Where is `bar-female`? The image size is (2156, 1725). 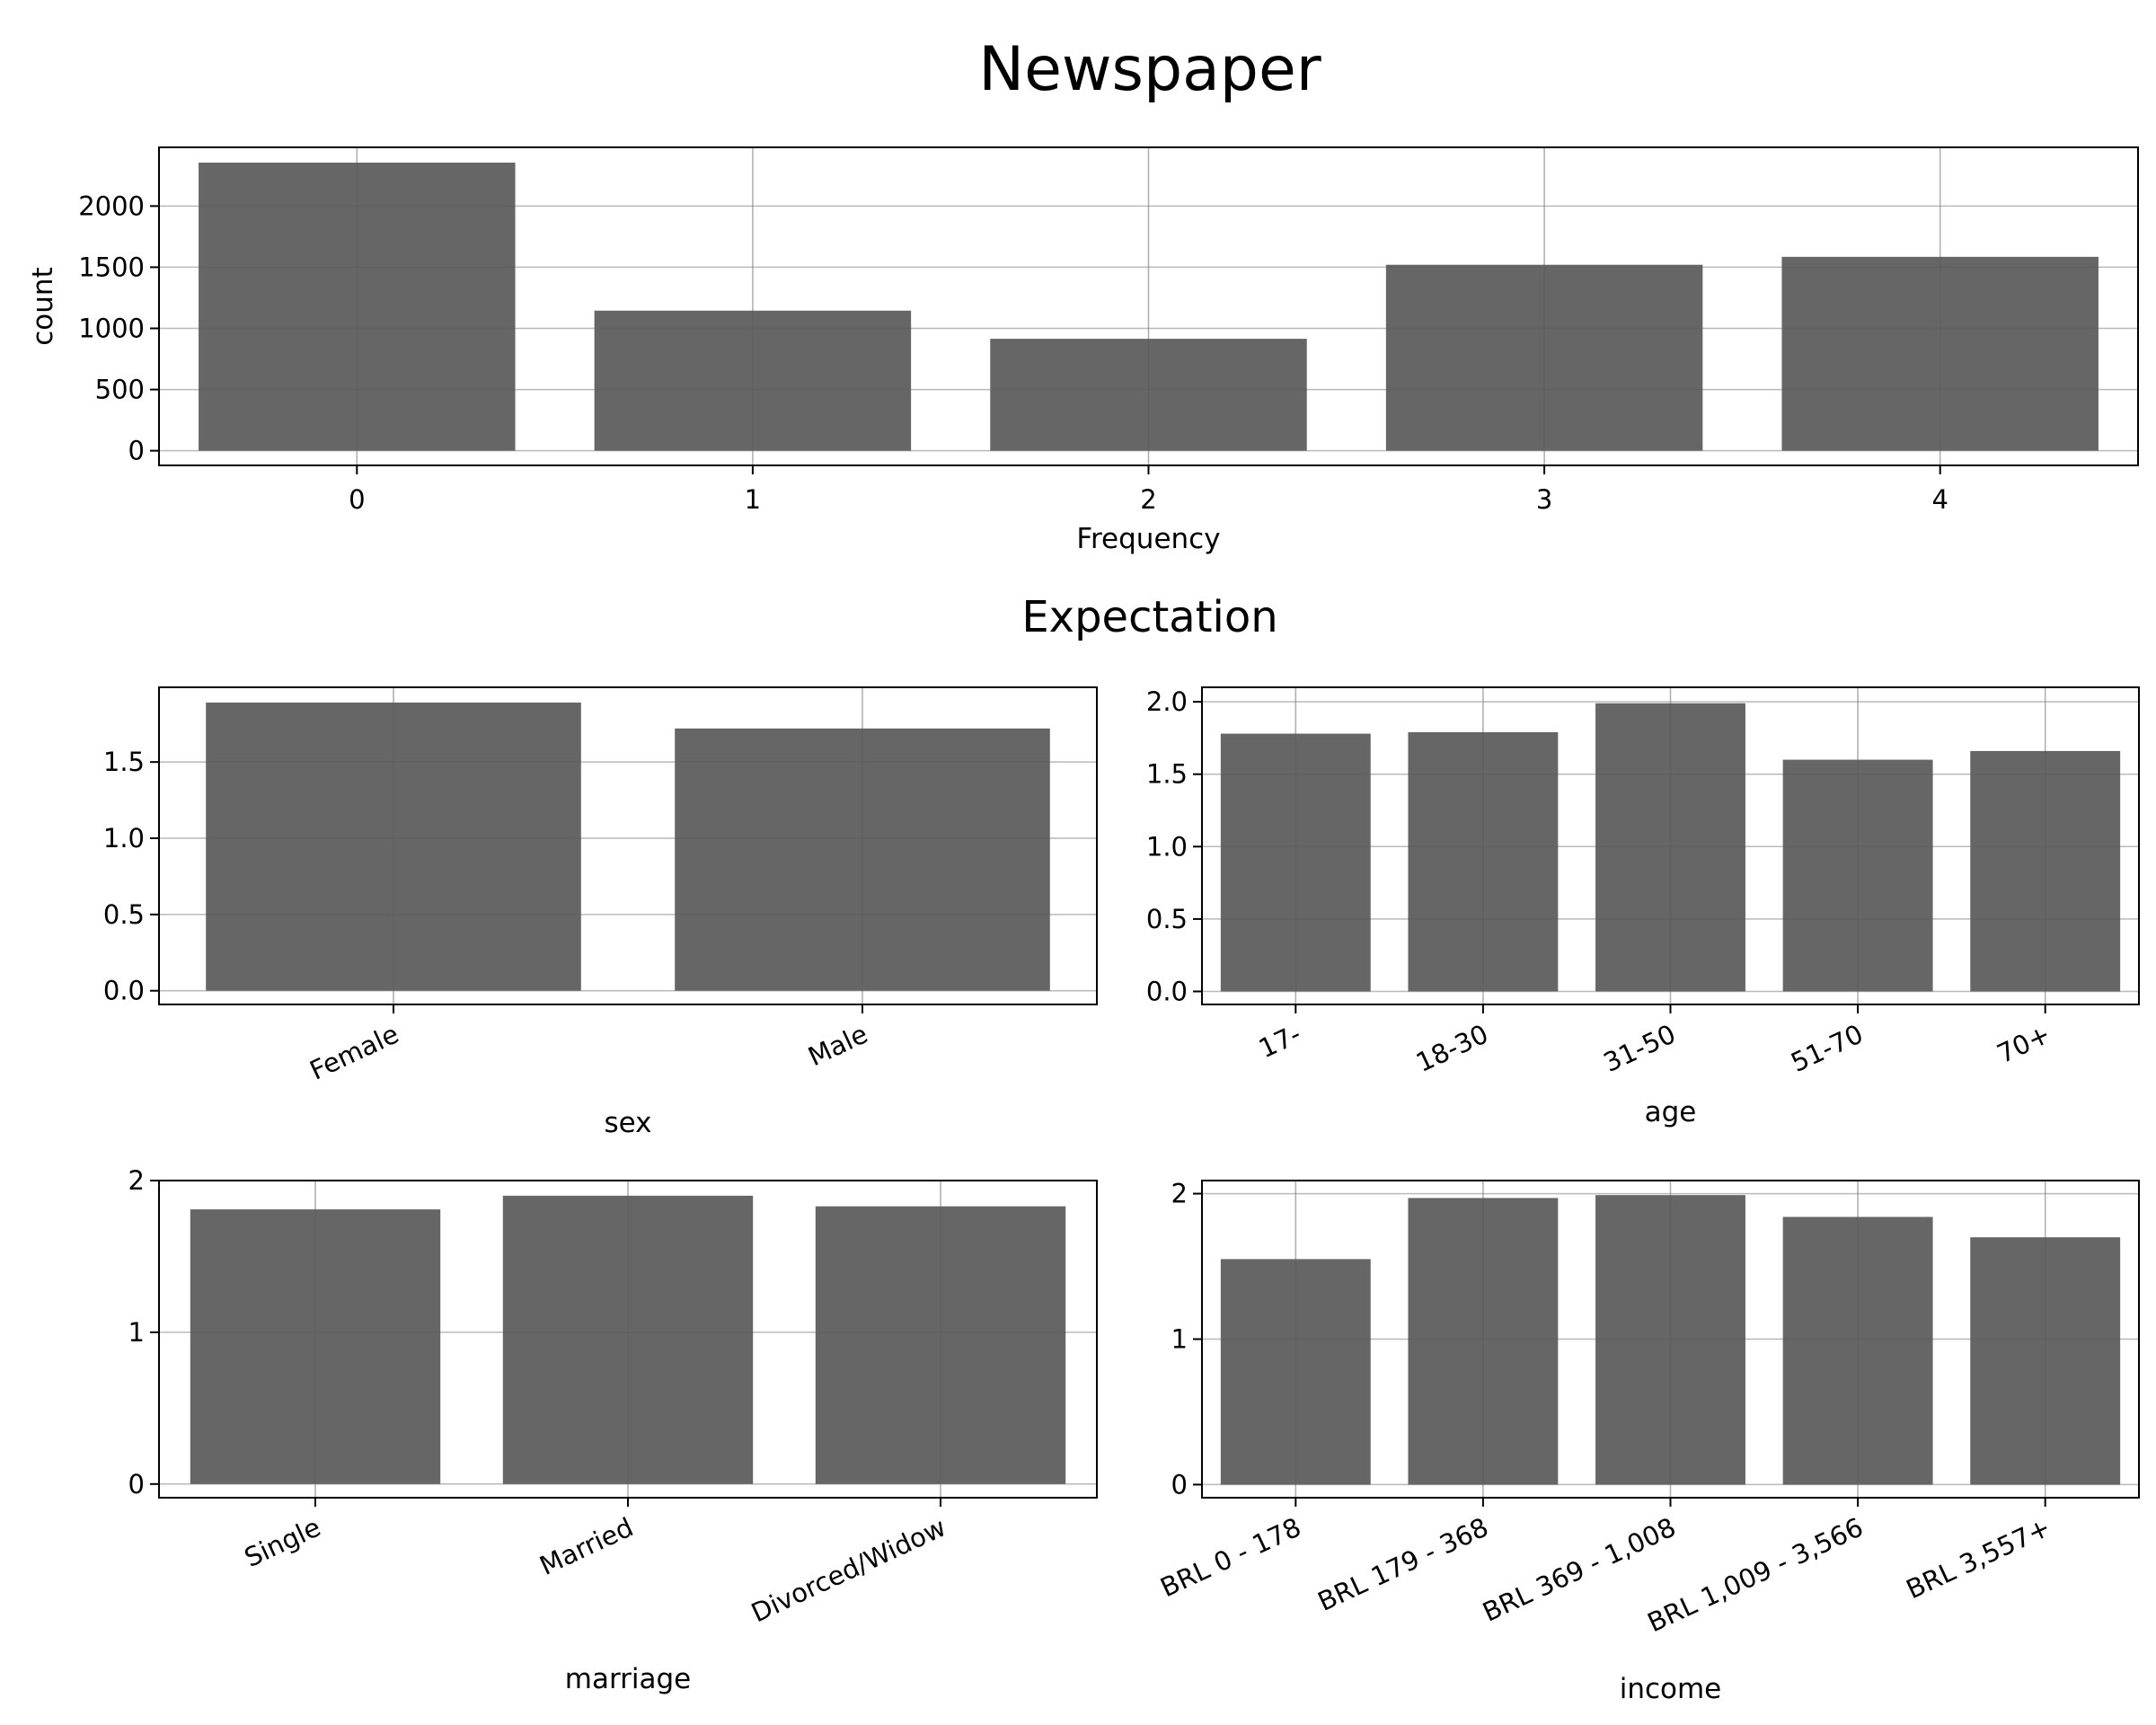 bar-female is located at coordinates (393, 846).